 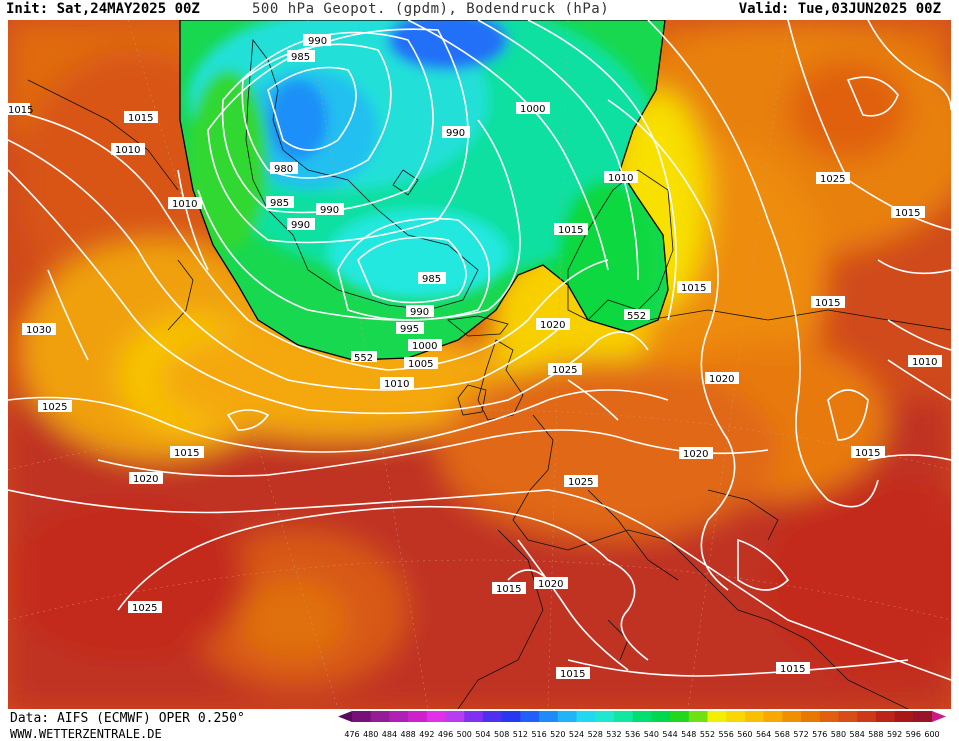 I want to click on colorbar-tick-label: 532, so click(x=613, y=734).